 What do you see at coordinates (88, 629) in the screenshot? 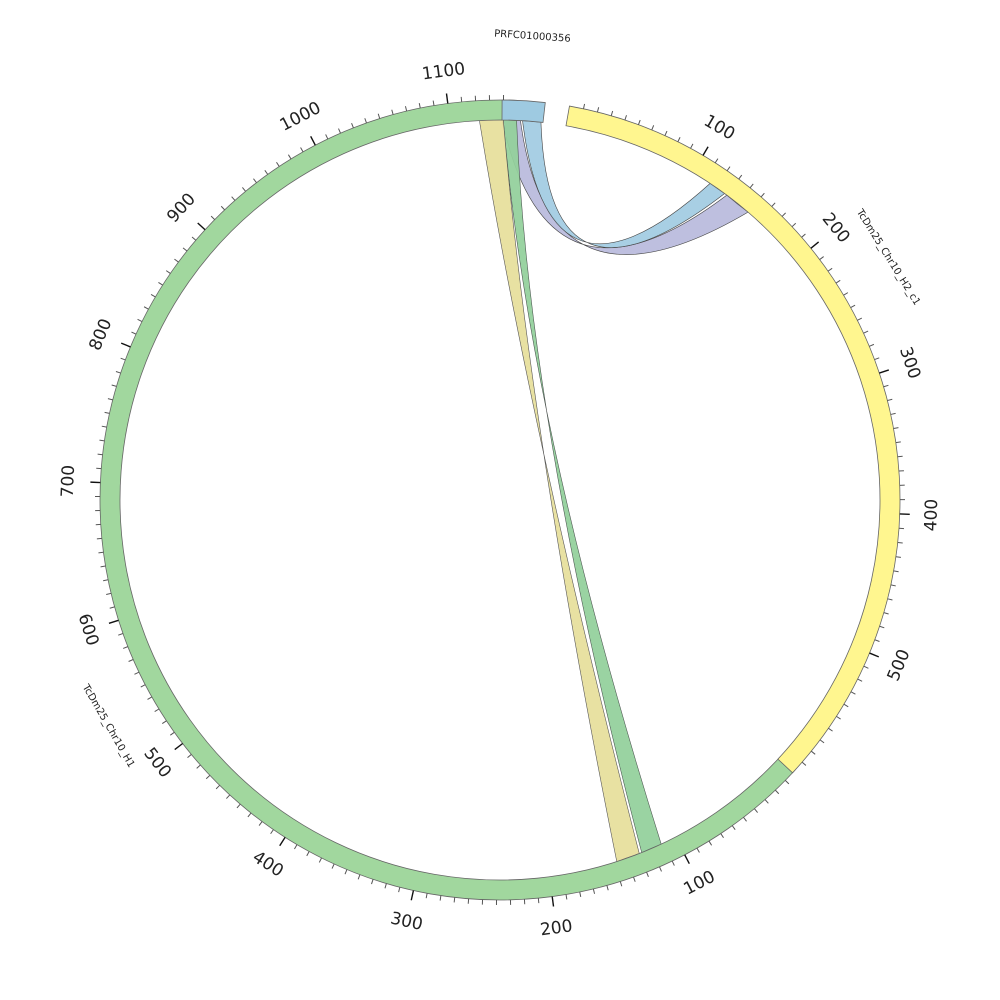
I see `tick-label: 600` at bounding box center [88, 629].